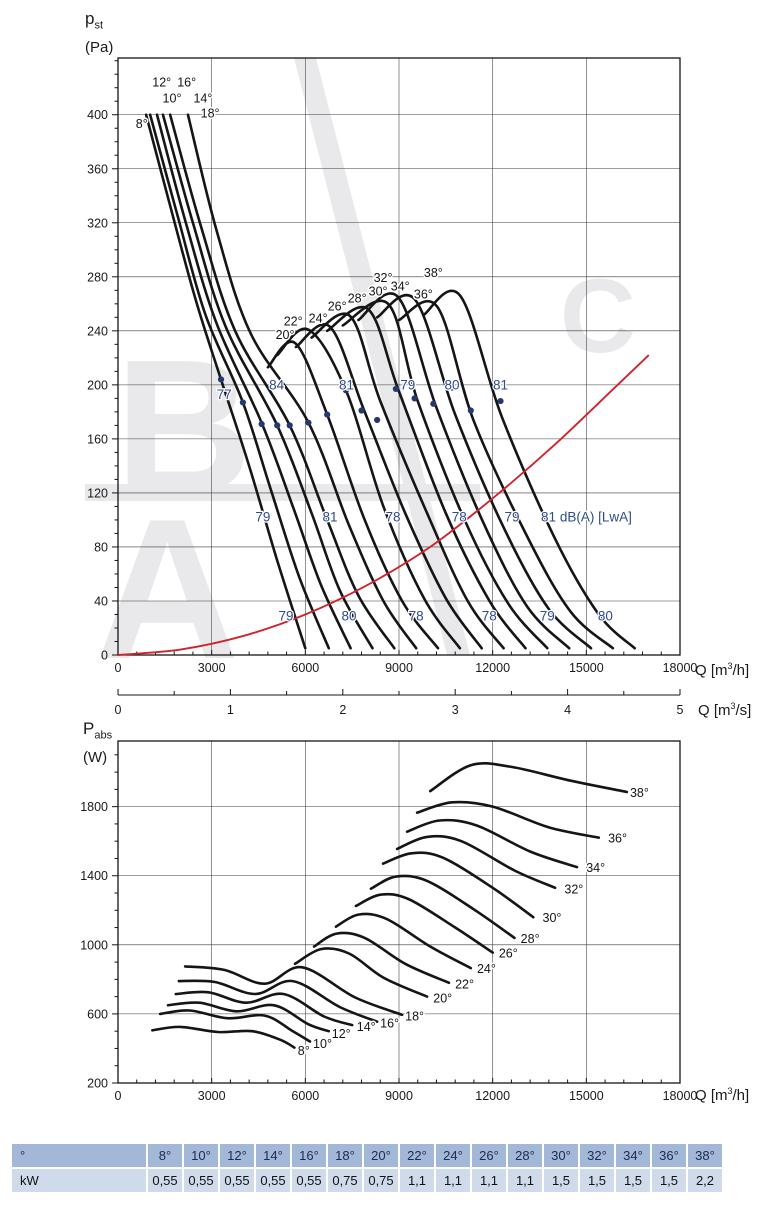  Describe the element at coordinates (97, 743) in the screenshot. I see `bottom-y-axis-title: Pabs (W)` at that location.